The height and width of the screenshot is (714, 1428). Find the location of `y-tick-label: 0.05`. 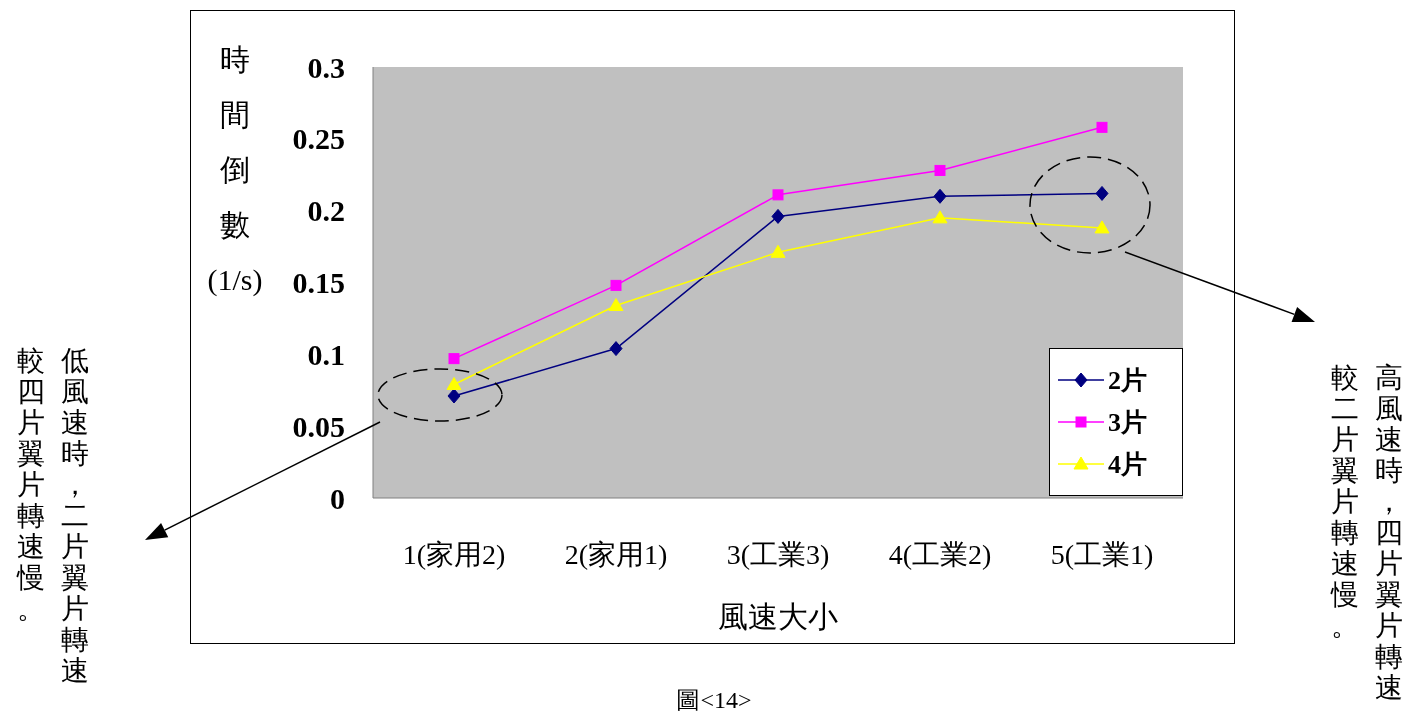

y-tick-label: 0.05 is located at coordinates (318, 426).